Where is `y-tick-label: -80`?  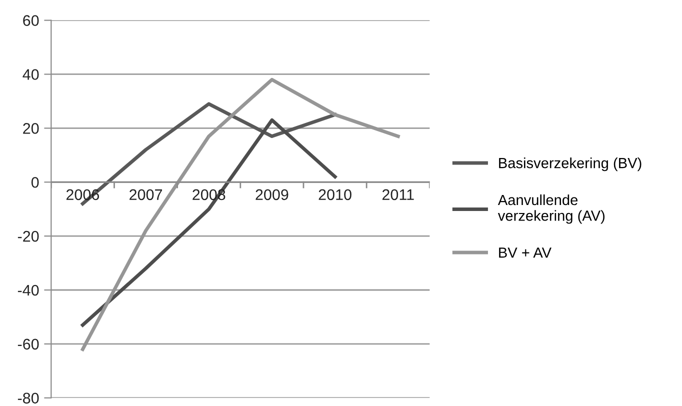 y-tick-label: -80 is located at coordinates (28, 398).